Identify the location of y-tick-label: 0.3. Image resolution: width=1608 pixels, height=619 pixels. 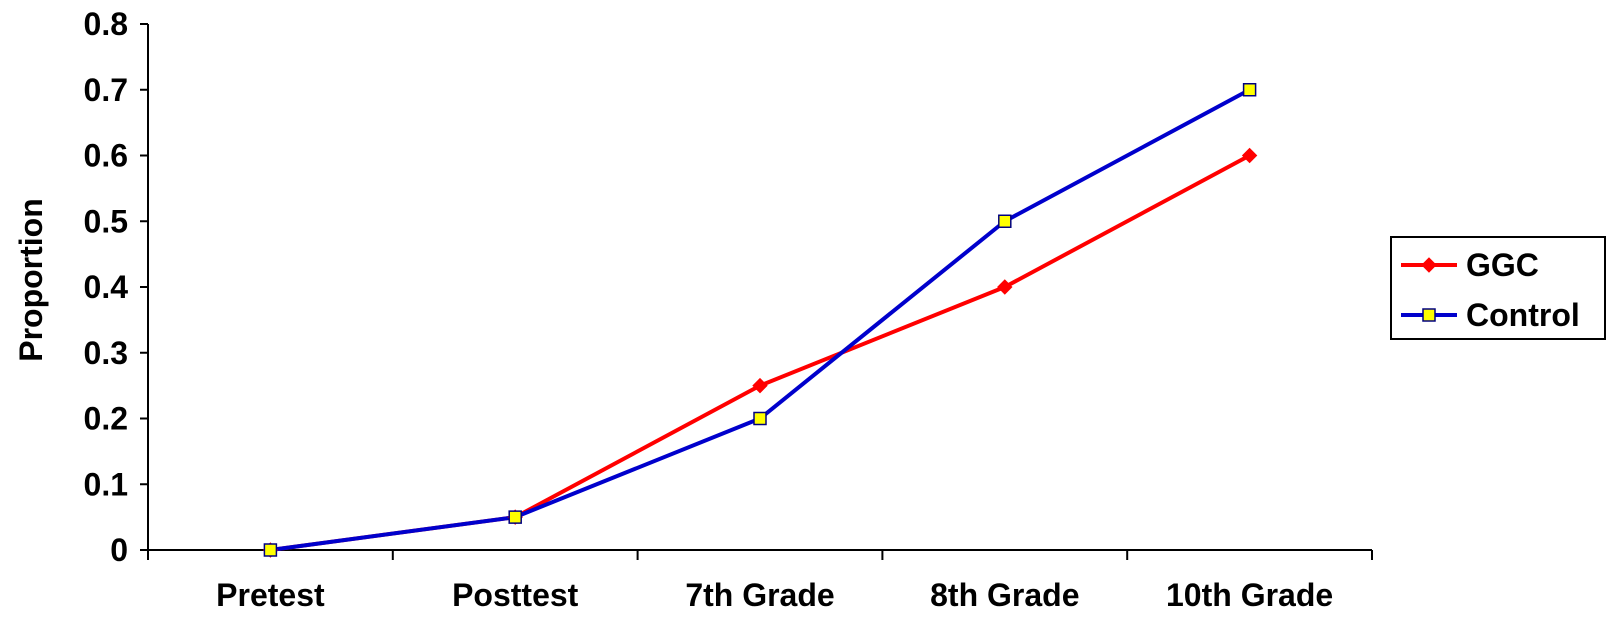
(106, 353).